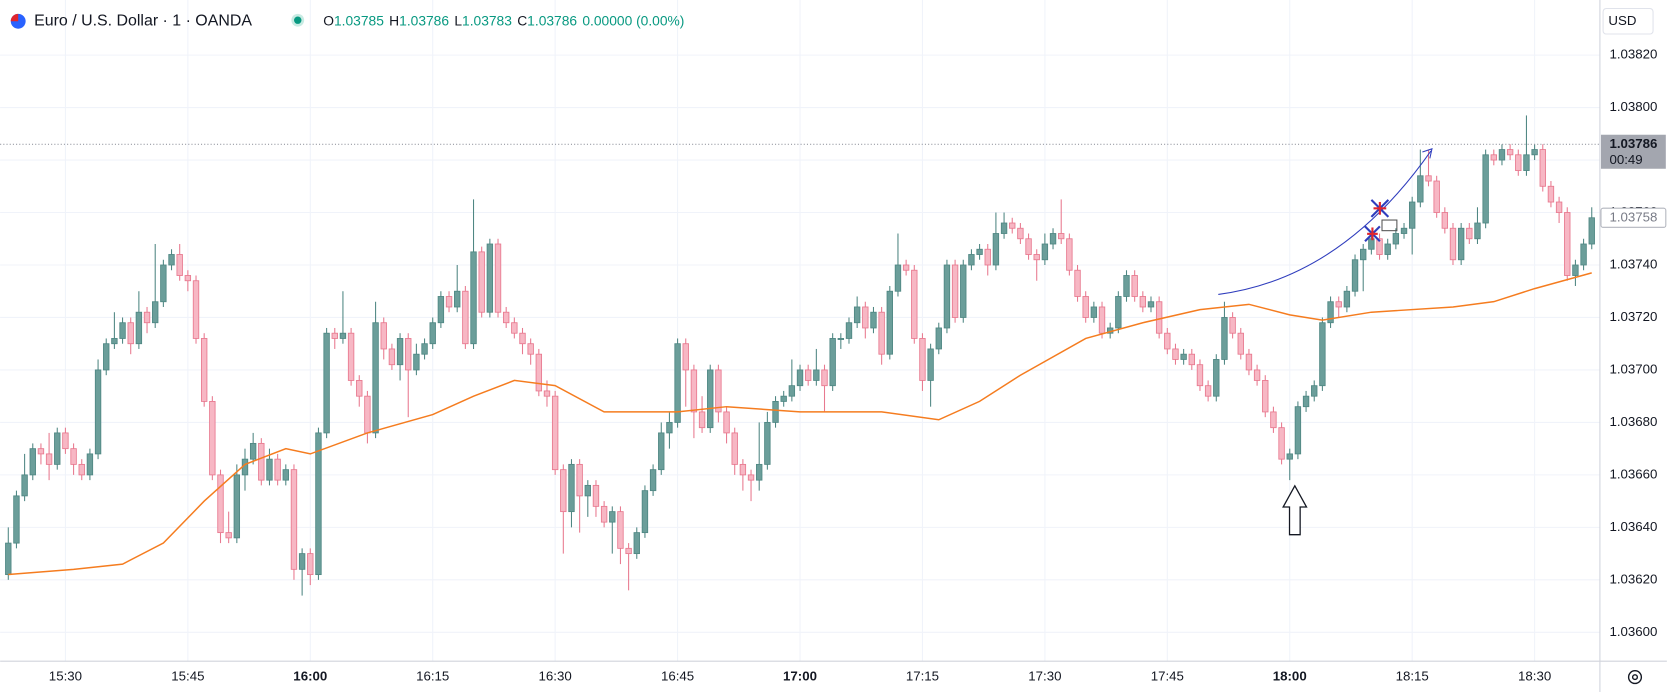  Describe the element at coordinates (522, 20) in the screenshot. I see `ohlc-key: C` at that location.